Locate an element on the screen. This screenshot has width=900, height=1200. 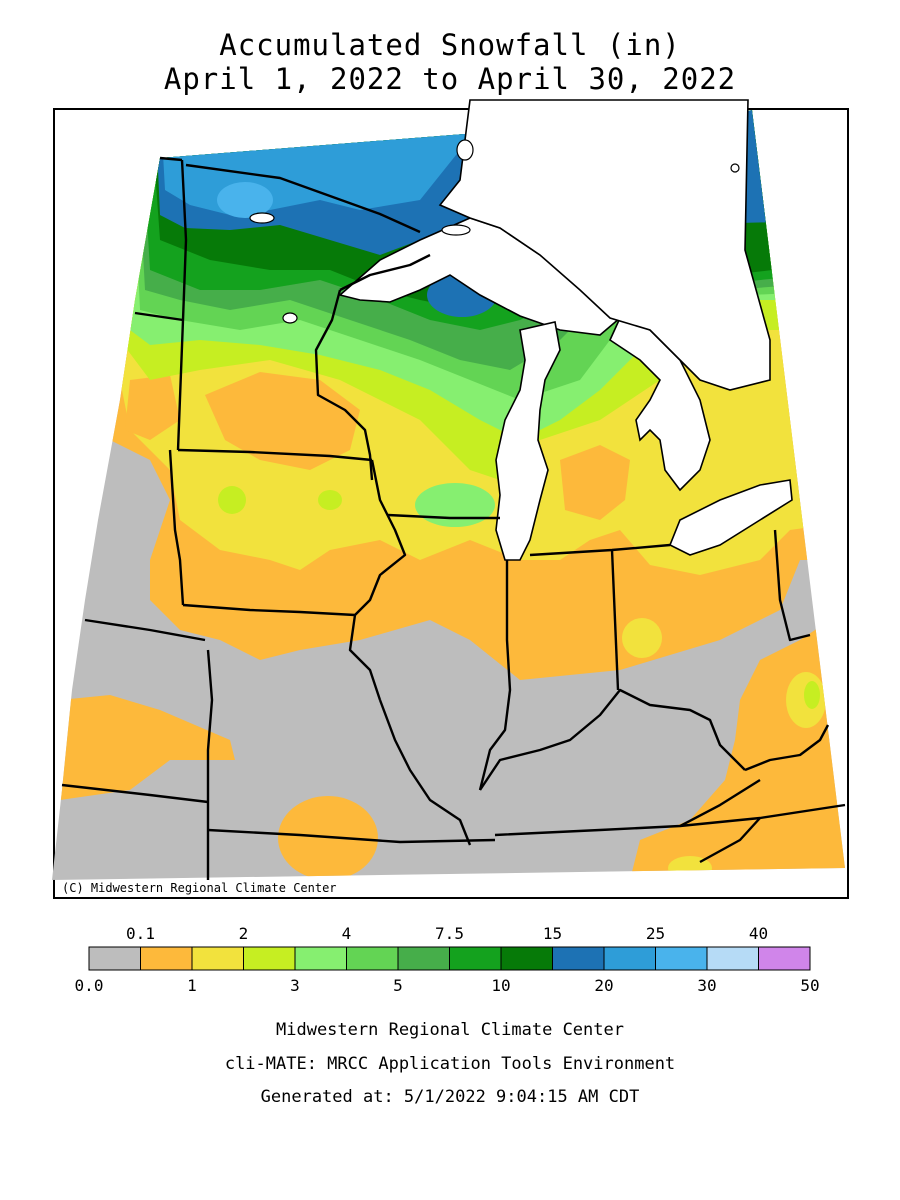
legend-bottom-label: 50 is located at coordinates (809, 985).